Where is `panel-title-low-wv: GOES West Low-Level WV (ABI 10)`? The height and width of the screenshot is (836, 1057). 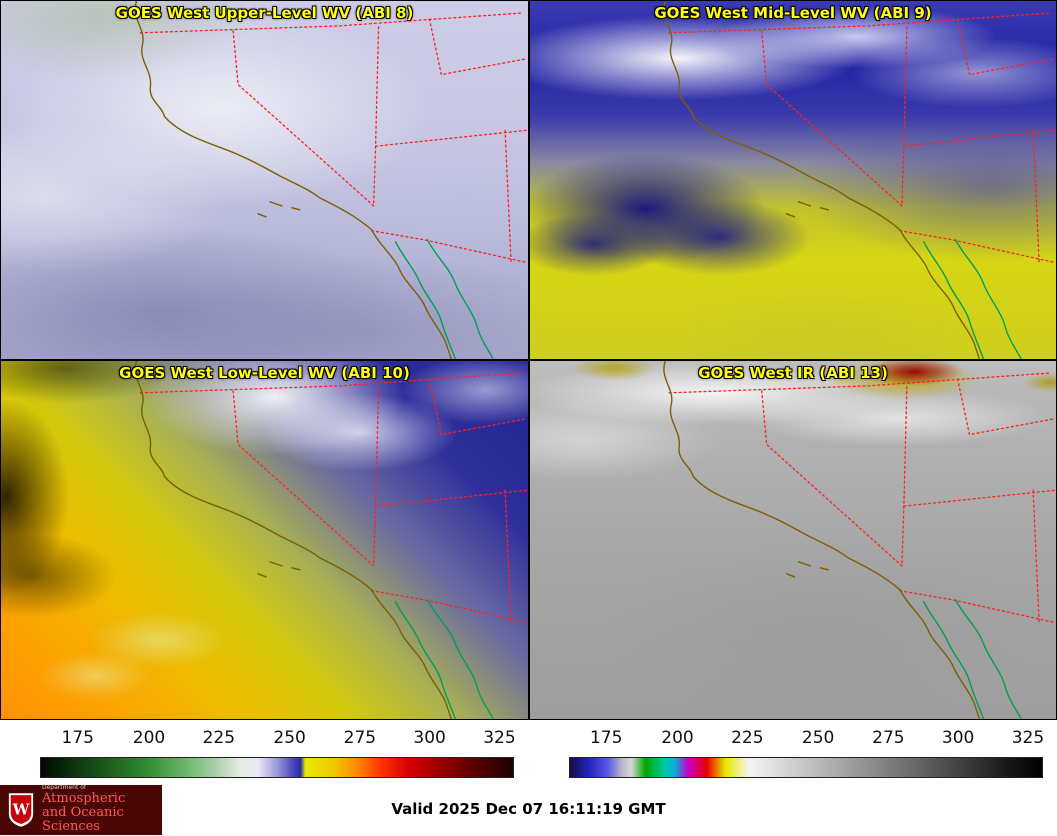 panel-title-low-wv: GOES West Low-Level WV (ABI 10) is located at coordinates (264, 373).